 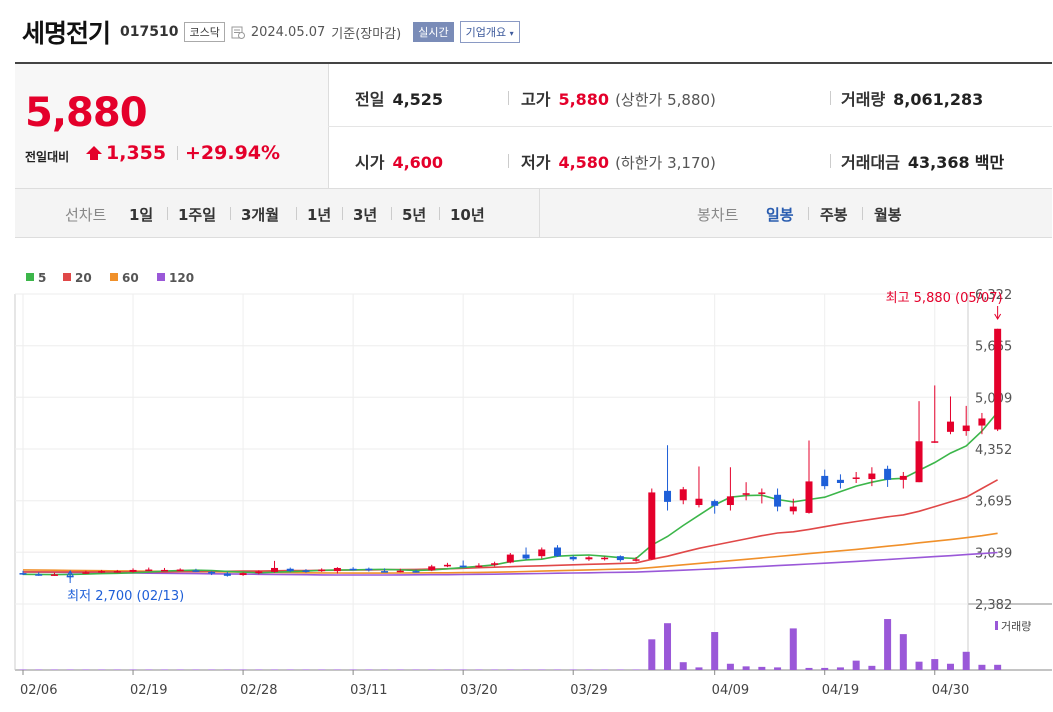 I want to click on company-overview-button: 기업개요 ▾, so click(x=489, y=32).